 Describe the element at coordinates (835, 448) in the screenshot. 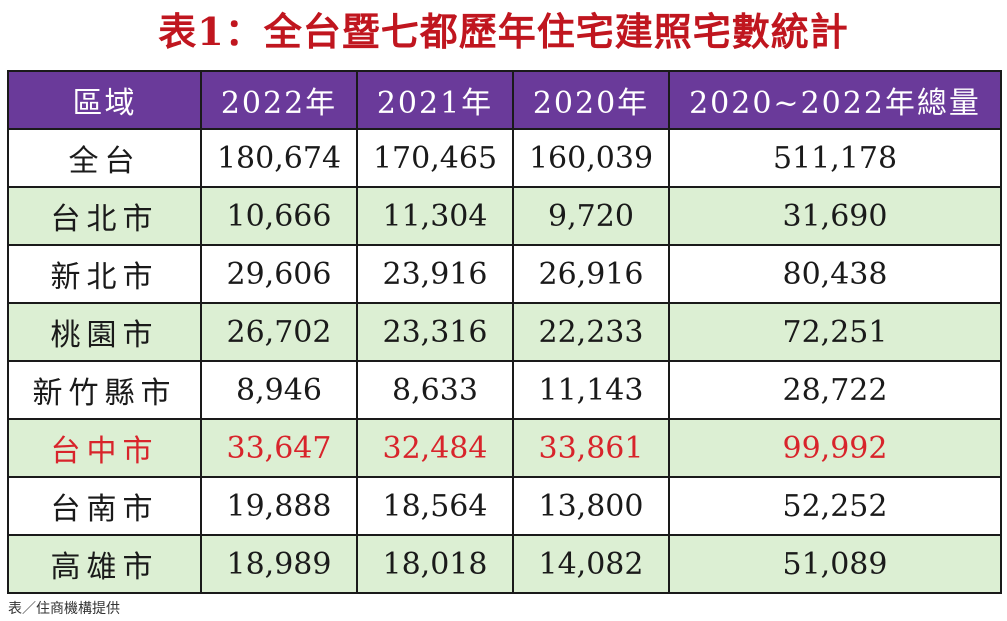

I see `cell-total: 99,992` at that location.